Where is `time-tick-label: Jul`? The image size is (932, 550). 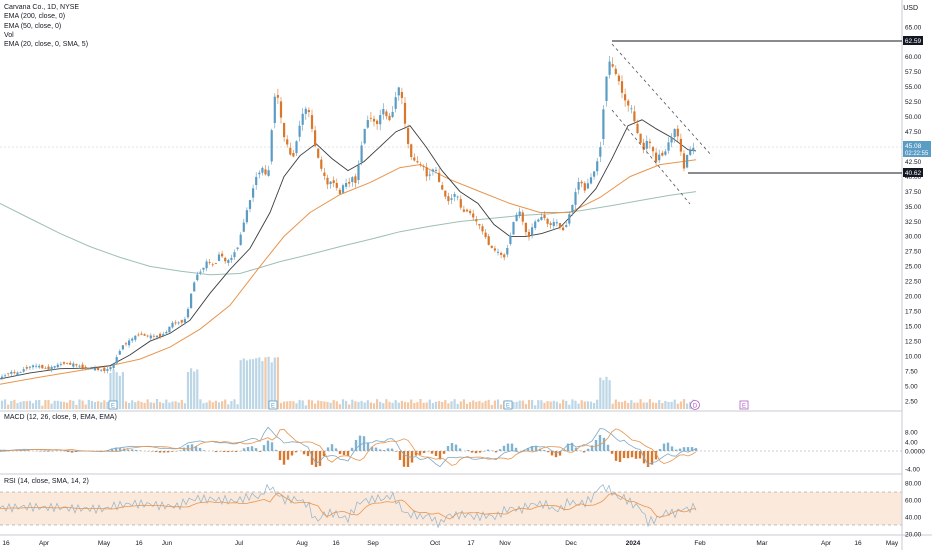 time-tick-label: Jul is located at coordinates (239, 543).